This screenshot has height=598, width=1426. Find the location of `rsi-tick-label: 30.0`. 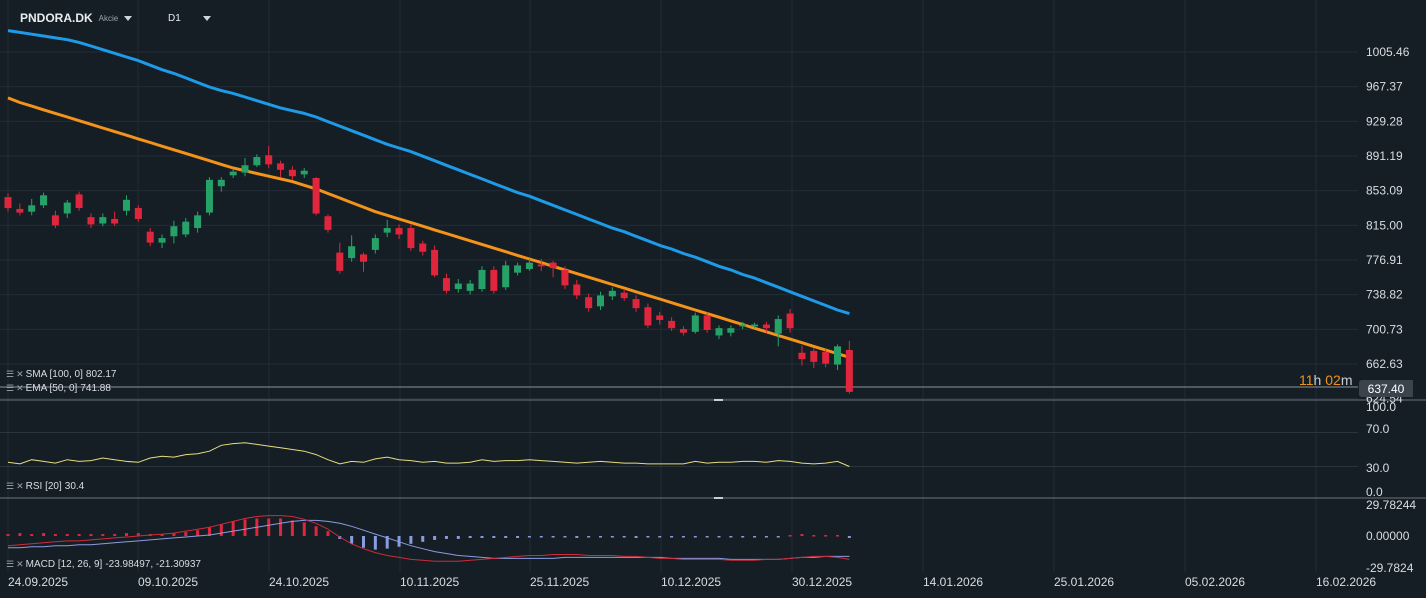

rsi-tick-label: 30.0 is located at coordinates (1378, 468).